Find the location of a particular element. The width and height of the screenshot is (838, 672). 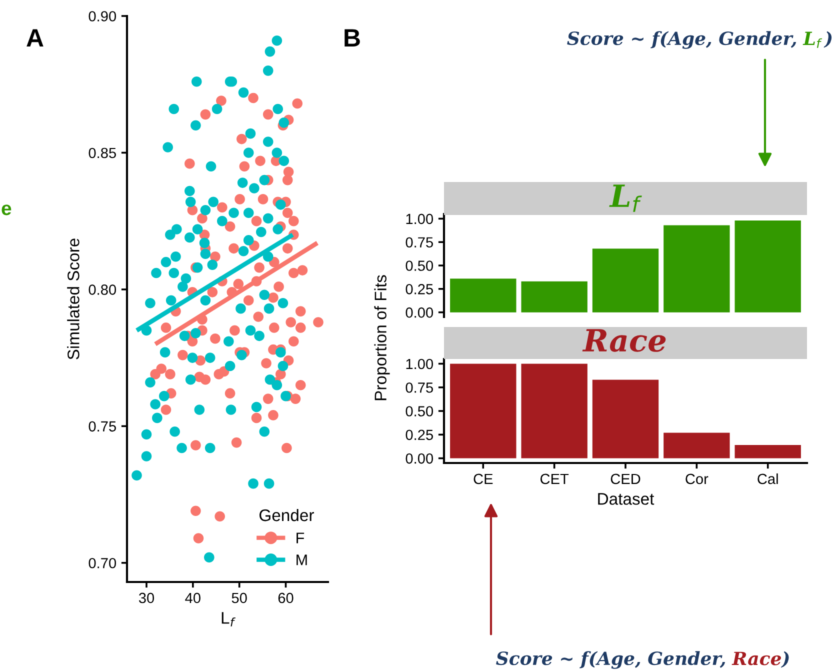

x-axis-title: Dataset is located at coordinates (626, 499).